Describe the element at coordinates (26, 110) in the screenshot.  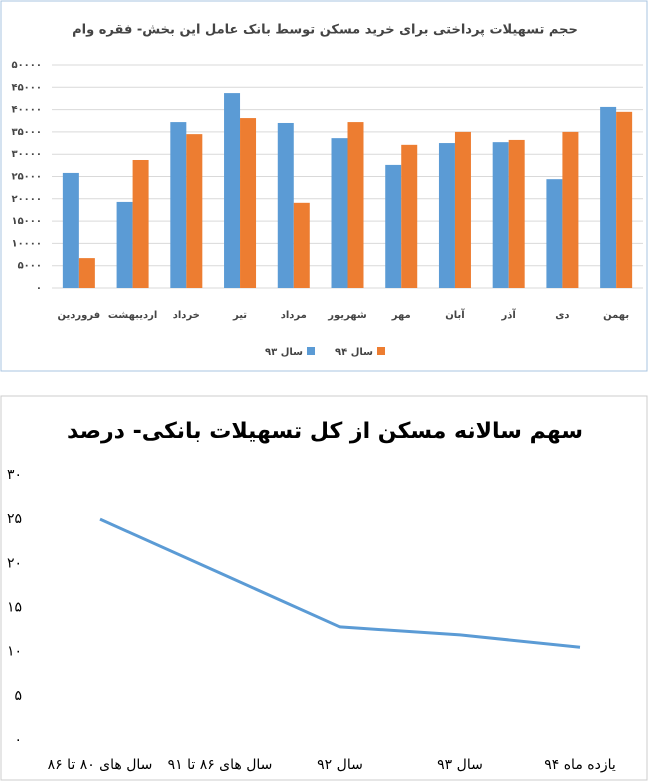
I see `y-tick-label: ۴۰۰۰۰` at that location.